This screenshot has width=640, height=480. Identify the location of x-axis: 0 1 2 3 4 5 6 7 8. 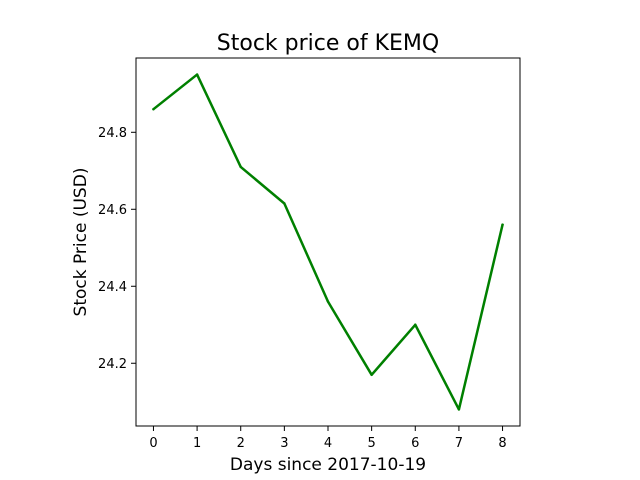
(328, 438).